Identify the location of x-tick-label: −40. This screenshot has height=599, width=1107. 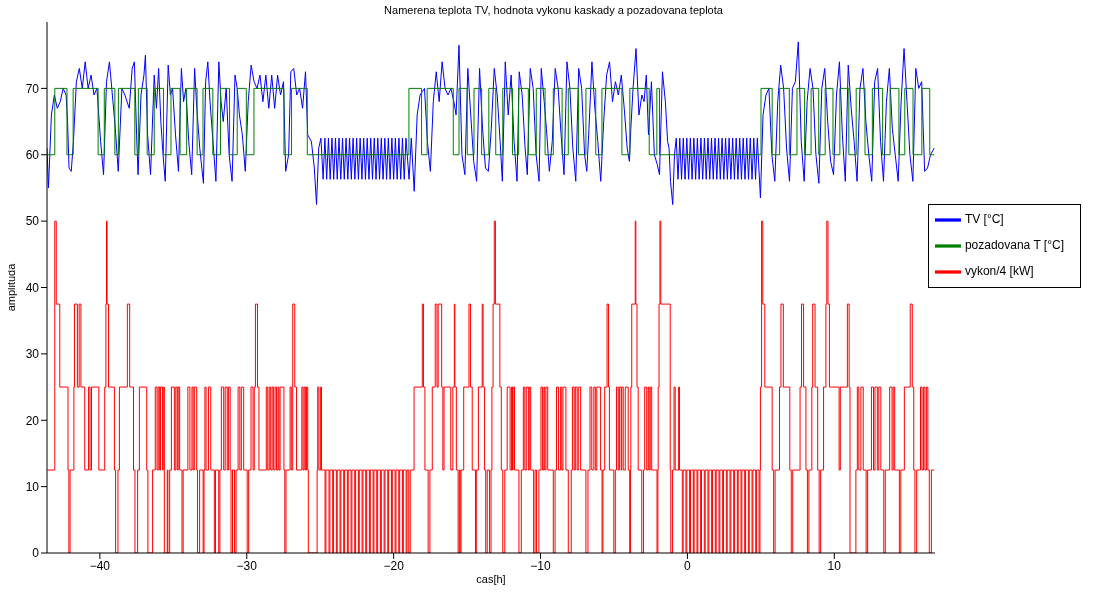
(100, 565).